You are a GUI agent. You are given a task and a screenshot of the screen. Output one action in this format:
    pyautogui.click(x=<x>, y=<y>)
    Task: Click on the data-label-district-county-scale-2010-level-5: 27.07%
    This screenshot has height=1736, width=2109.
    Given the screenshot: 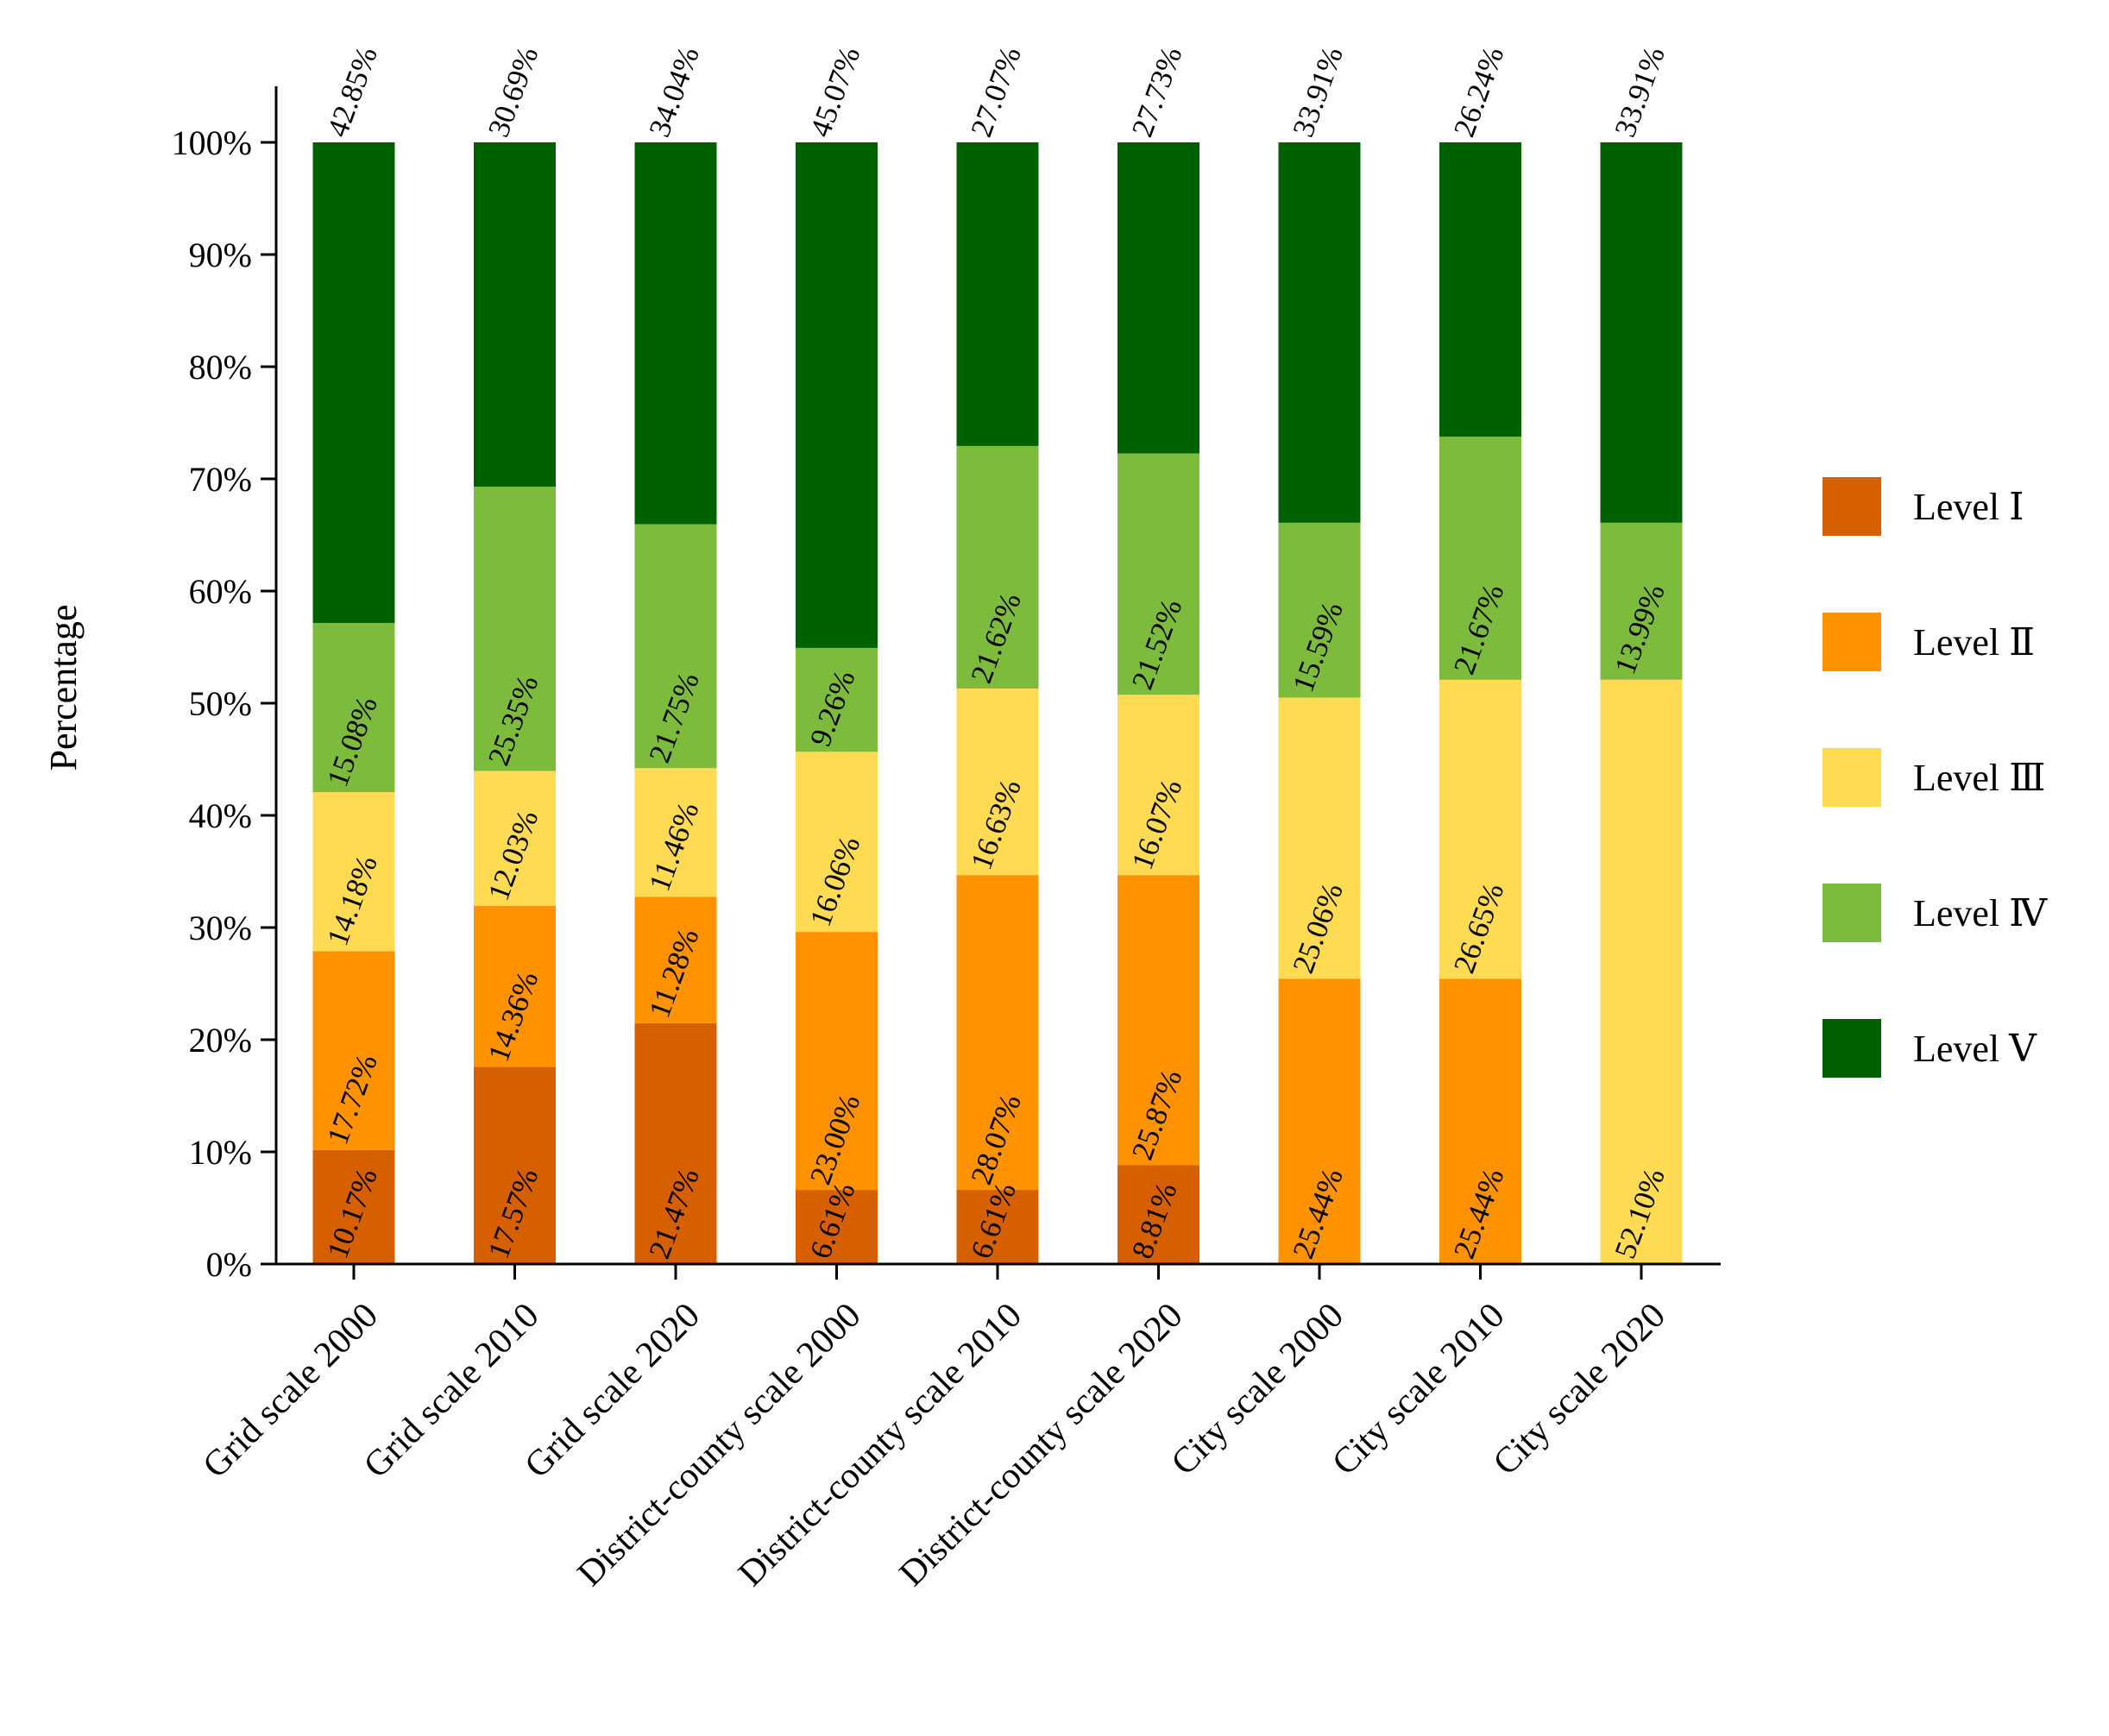 What is the action you would take?
    pyautogui.click(x=996, y=92)
    